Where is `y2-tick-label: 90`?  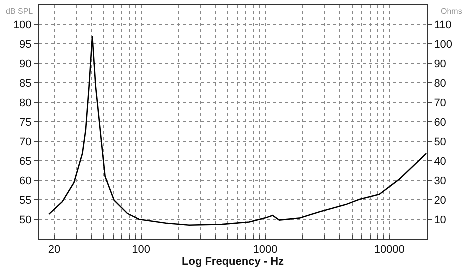 y2-tick-label: 90 is located at coordinates (440, 64).